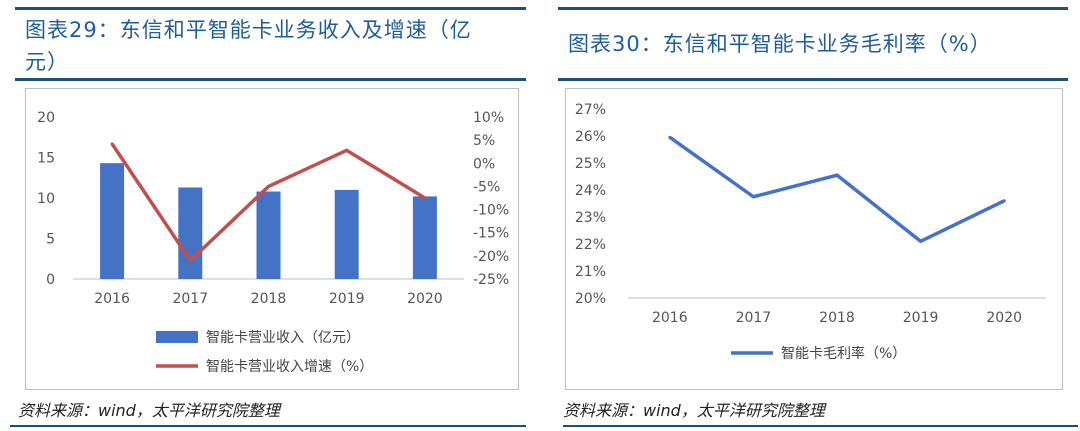 The height and width of the screenshot is (431, 1080). Describe the element at coordinates (46, 118) in the screenshot. I see `y-left-tick-label: 20` at that location.